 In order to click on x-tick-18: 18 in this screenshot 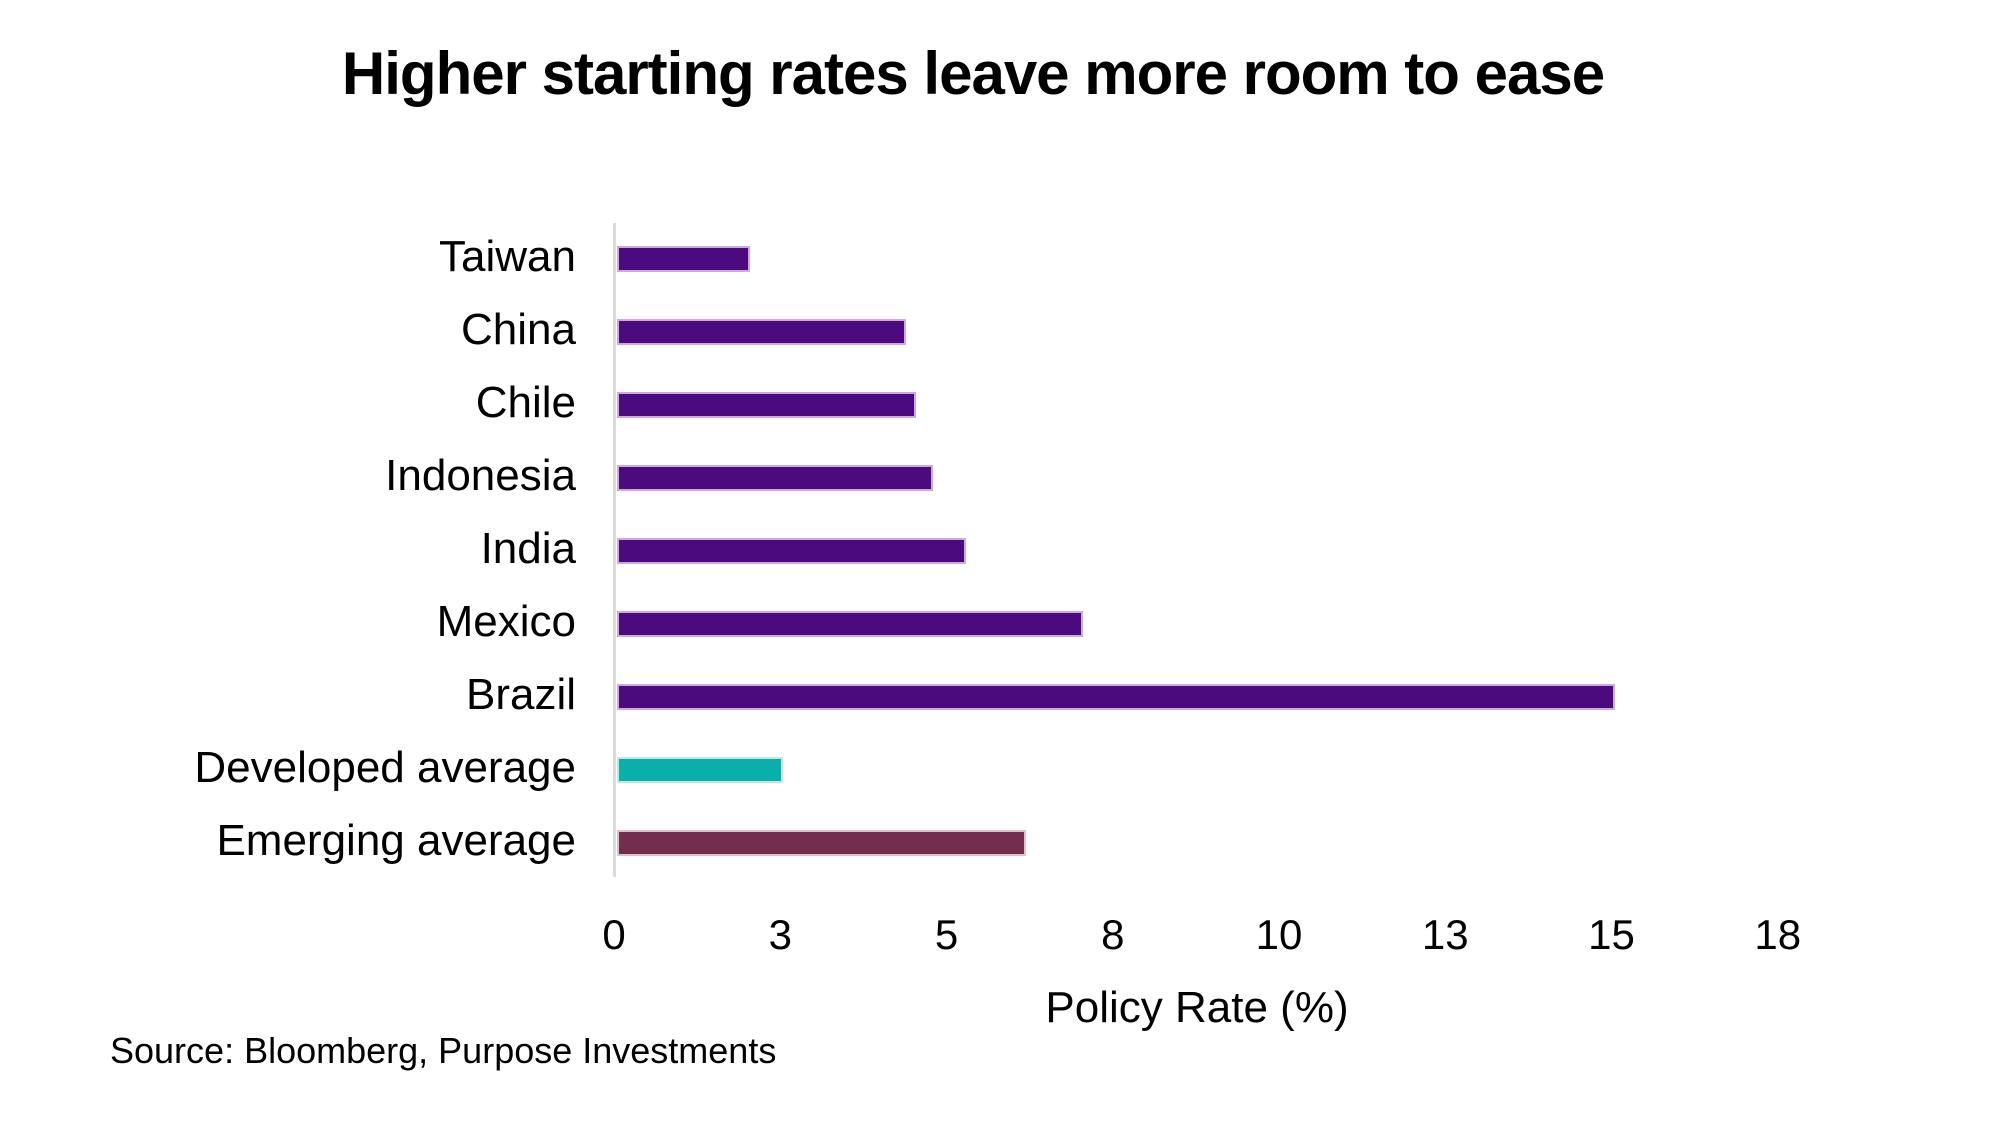, I will do `click(1778, 934)`.